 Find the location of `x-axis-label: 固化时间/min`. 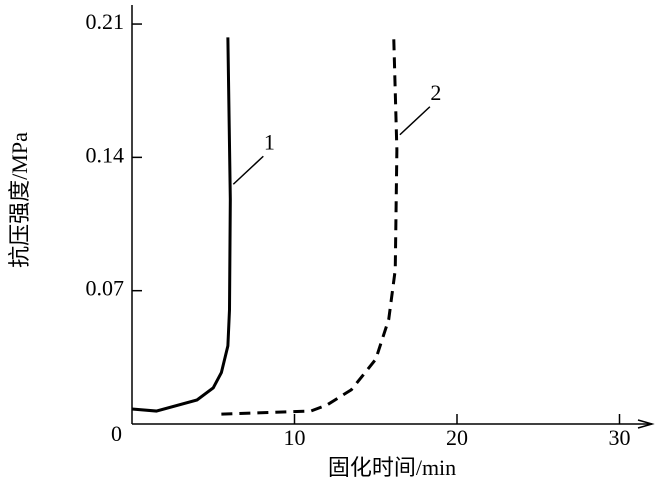

x-axis-label: 固化时间/min is located at coordinates (392, 467).